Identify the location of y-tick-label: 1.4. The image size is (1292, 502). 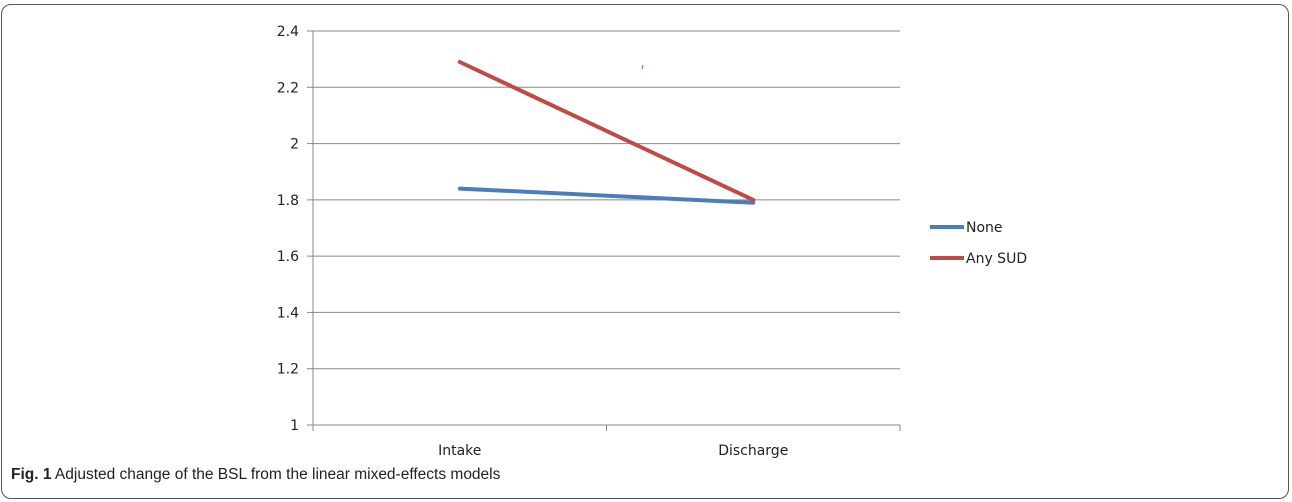
(288, 313).